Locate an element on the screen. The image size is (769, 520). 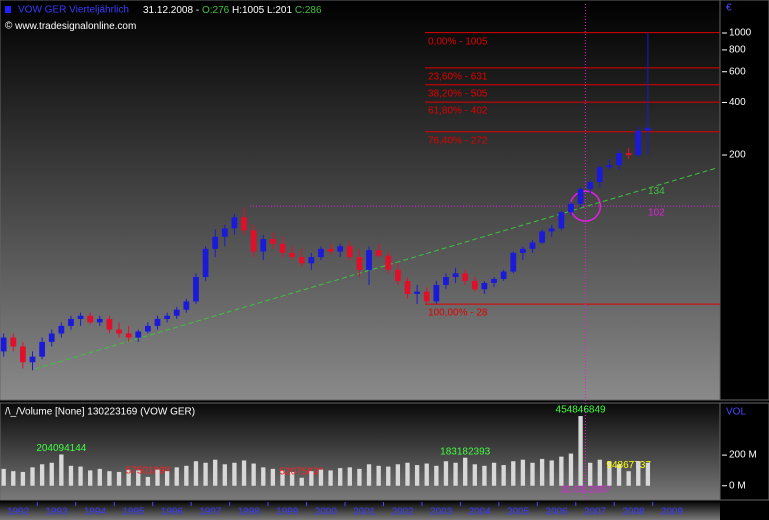
x-tick-label: 2002 is located at coordinates (403, 512).